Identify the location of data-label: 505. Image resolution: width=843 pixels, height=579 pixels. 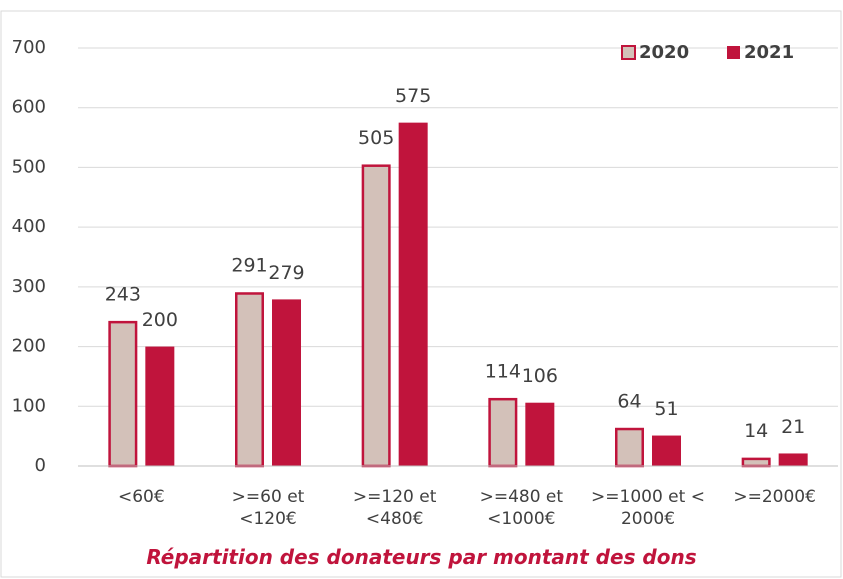
(376, 138).